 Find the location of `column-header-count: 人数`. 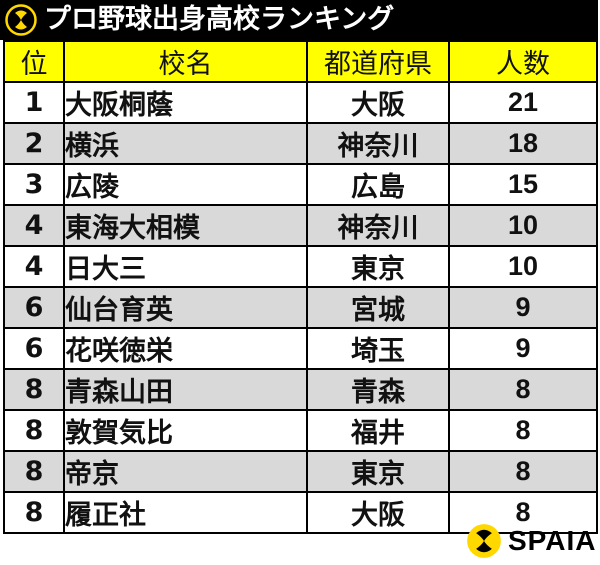

column-header-count: 人数 is located at coordinates (523, 61).